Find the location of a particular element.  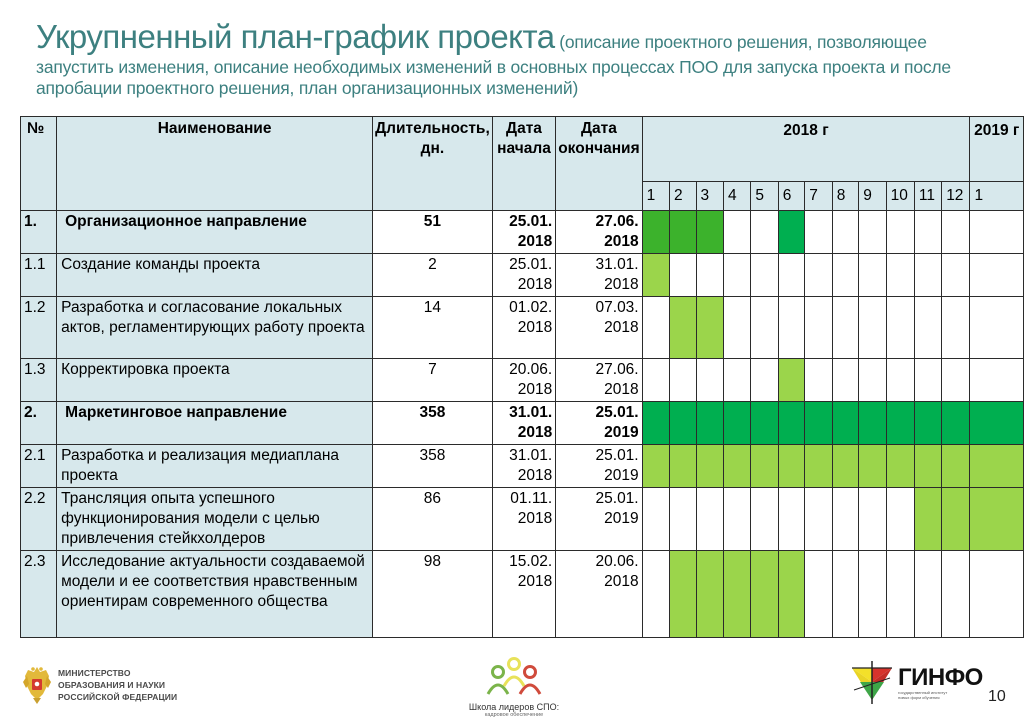

month-header-5: 5 is located at coordinates (764, 196).